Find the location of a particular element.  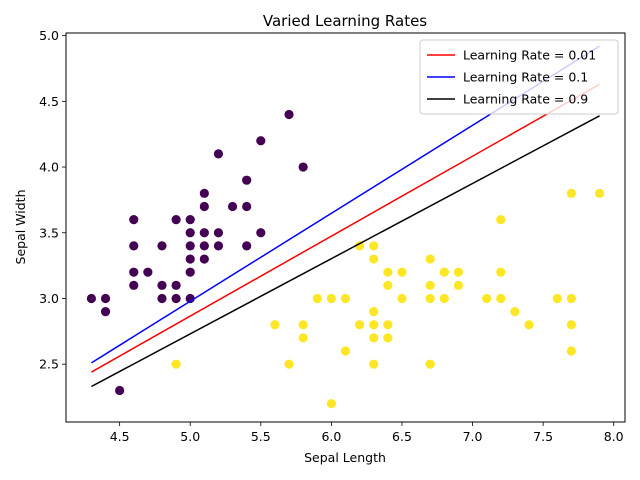

y-tick-label: 2.5 is located at coordinates (49, 364).